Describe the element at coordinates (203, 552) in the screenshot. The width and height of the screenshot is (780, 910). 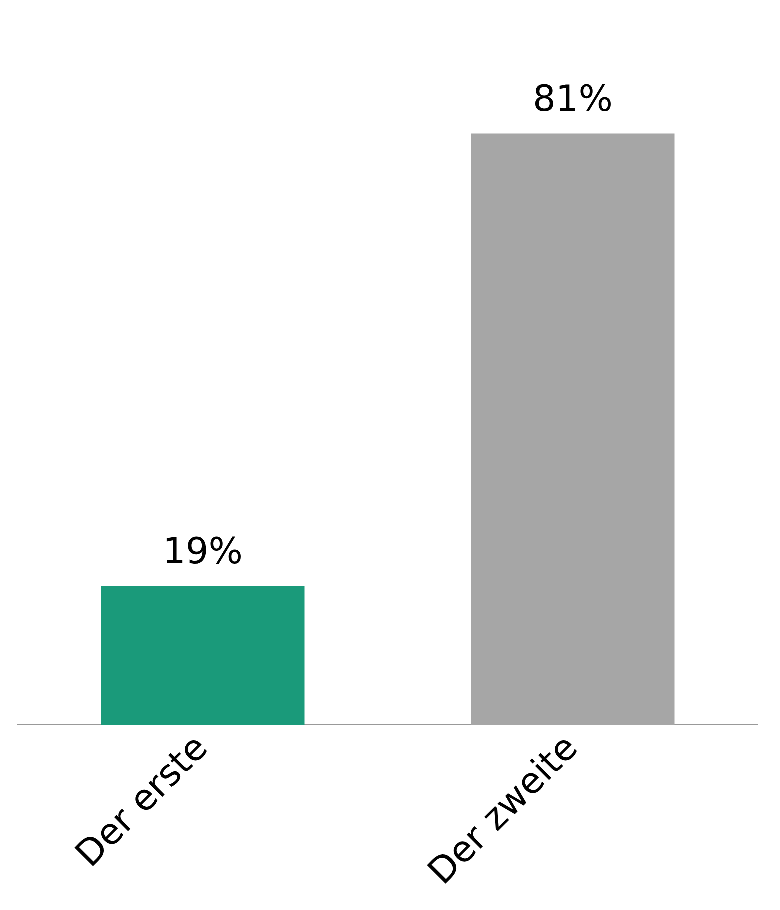
I see `data-label: 19%` at that location.